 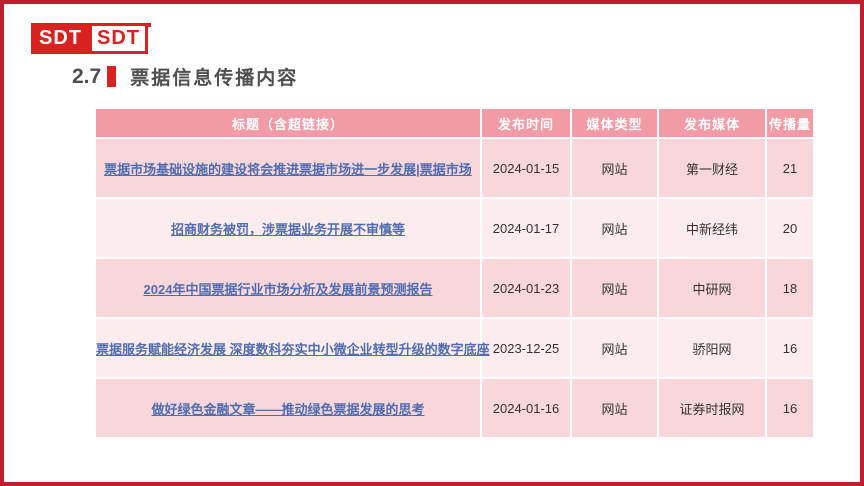 I want to click on article-link: 2024年中国票据行业市场分析及发展前景预测报告, so click(x=288, y=289).